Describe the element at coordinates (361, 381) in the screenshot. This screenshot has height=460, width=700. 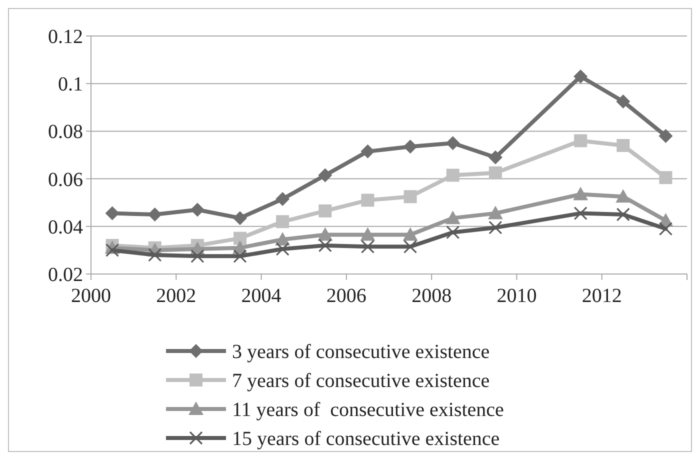
I see `legend-label: 7 years of consecutive existence` at that location.